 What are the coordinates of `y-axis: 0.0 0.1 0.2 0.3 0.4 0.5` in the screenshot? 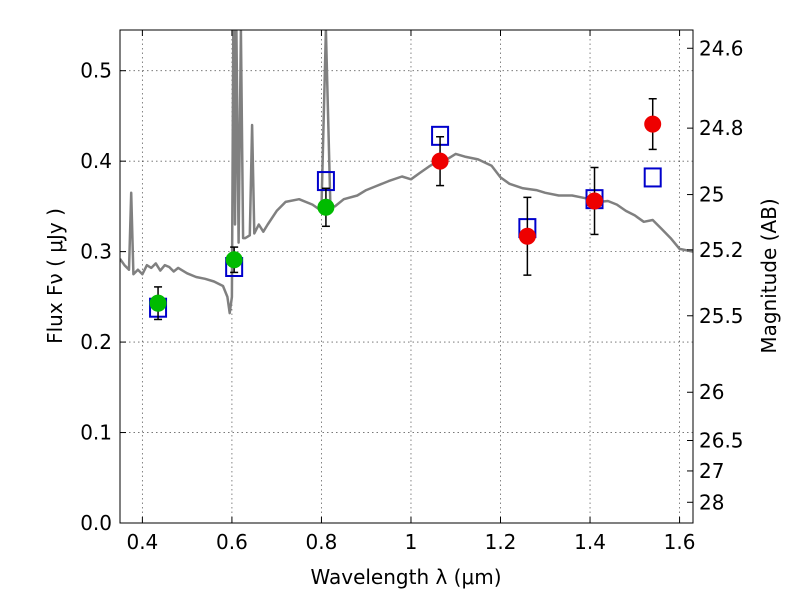 It's located at (103, 297).